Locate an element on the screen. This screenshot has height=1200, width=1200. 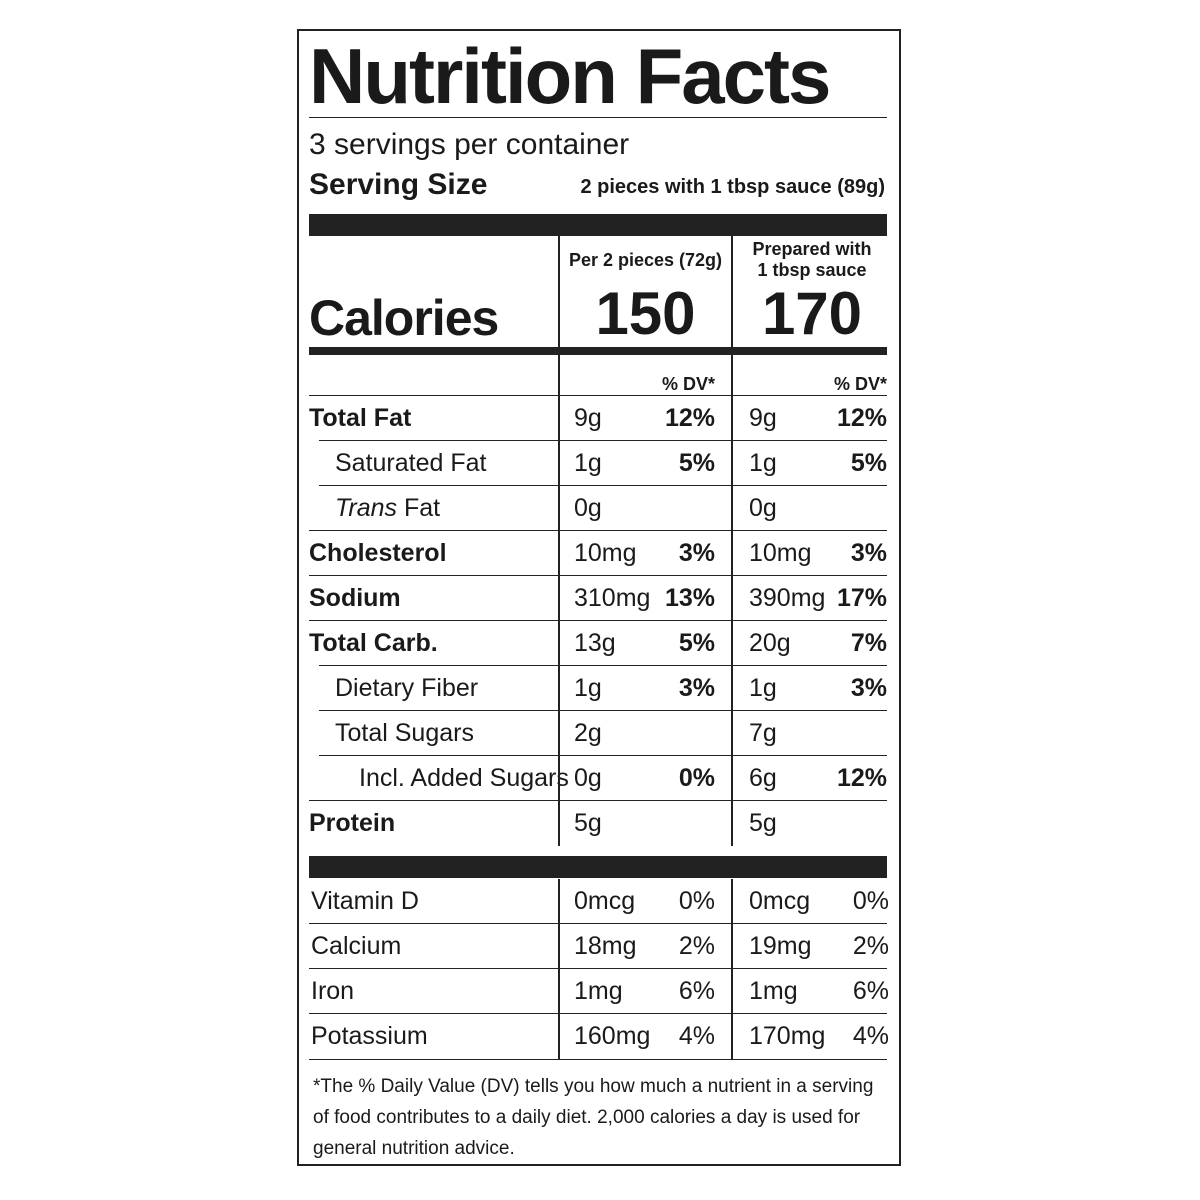
nutrient-col2-amount: 20g is located at coordinates (770, 643).